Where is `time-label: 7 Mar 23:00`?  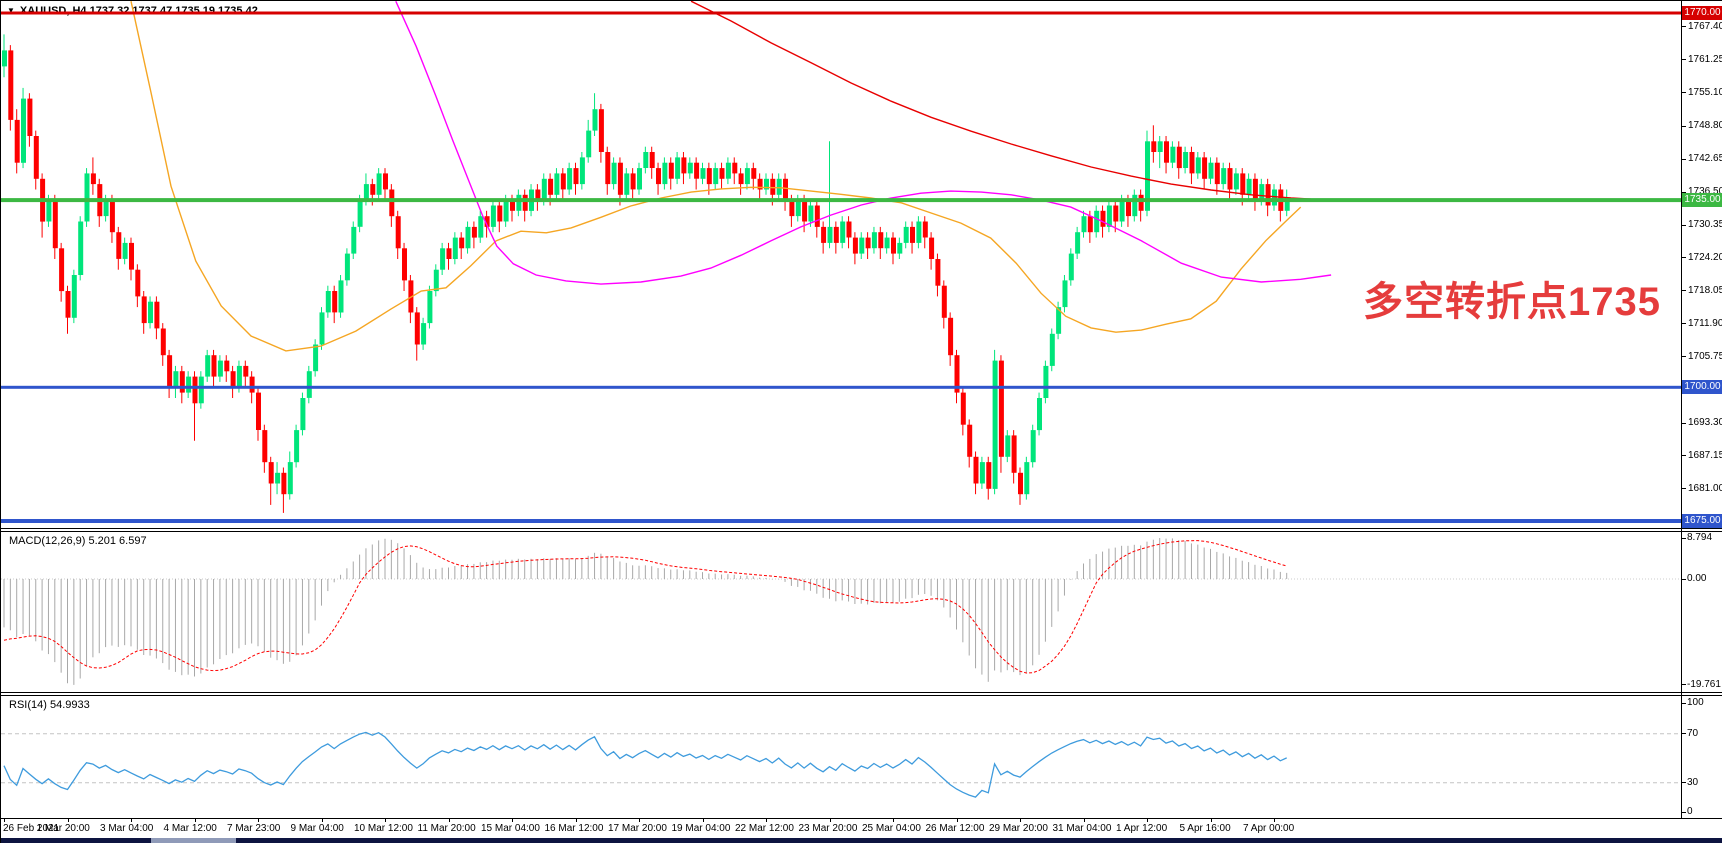
time-label: 7 Mar 23:00 is located at coordinates (254, 828).